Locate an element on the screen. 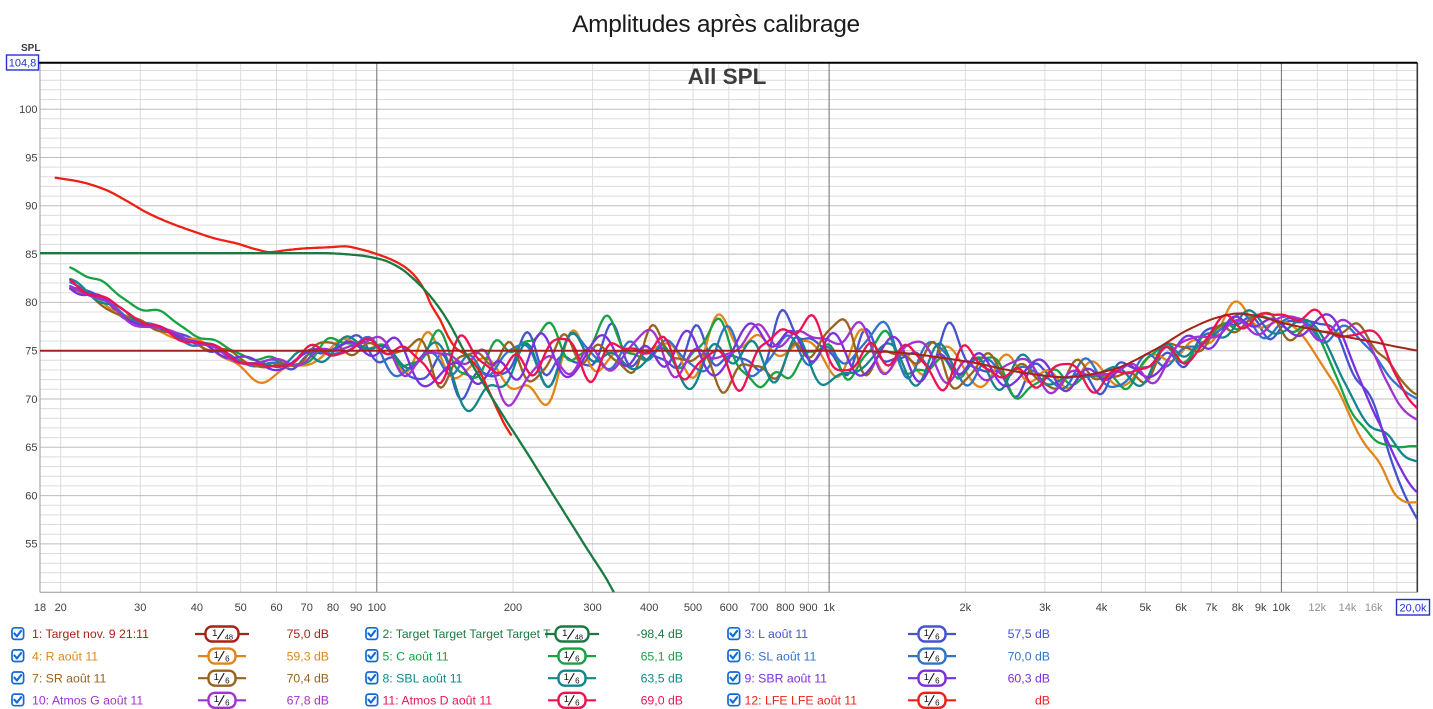 The image size is (1433, 709). svg-text: 60,3 dB is located at coordinates (1029, 678).